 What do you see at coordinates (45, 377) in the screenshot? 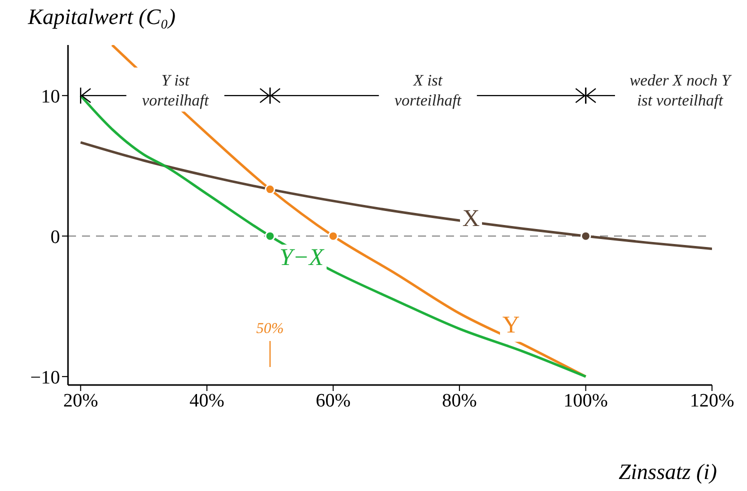
I see `y-tick-label: −10` at bounding box center [45, 377].